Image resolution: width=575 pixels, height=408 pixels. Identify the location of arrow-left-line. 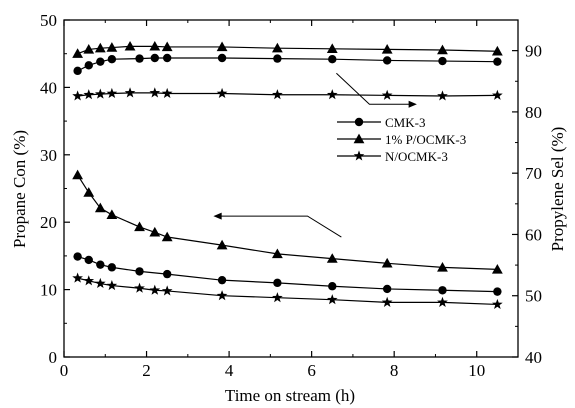
(279, 226).